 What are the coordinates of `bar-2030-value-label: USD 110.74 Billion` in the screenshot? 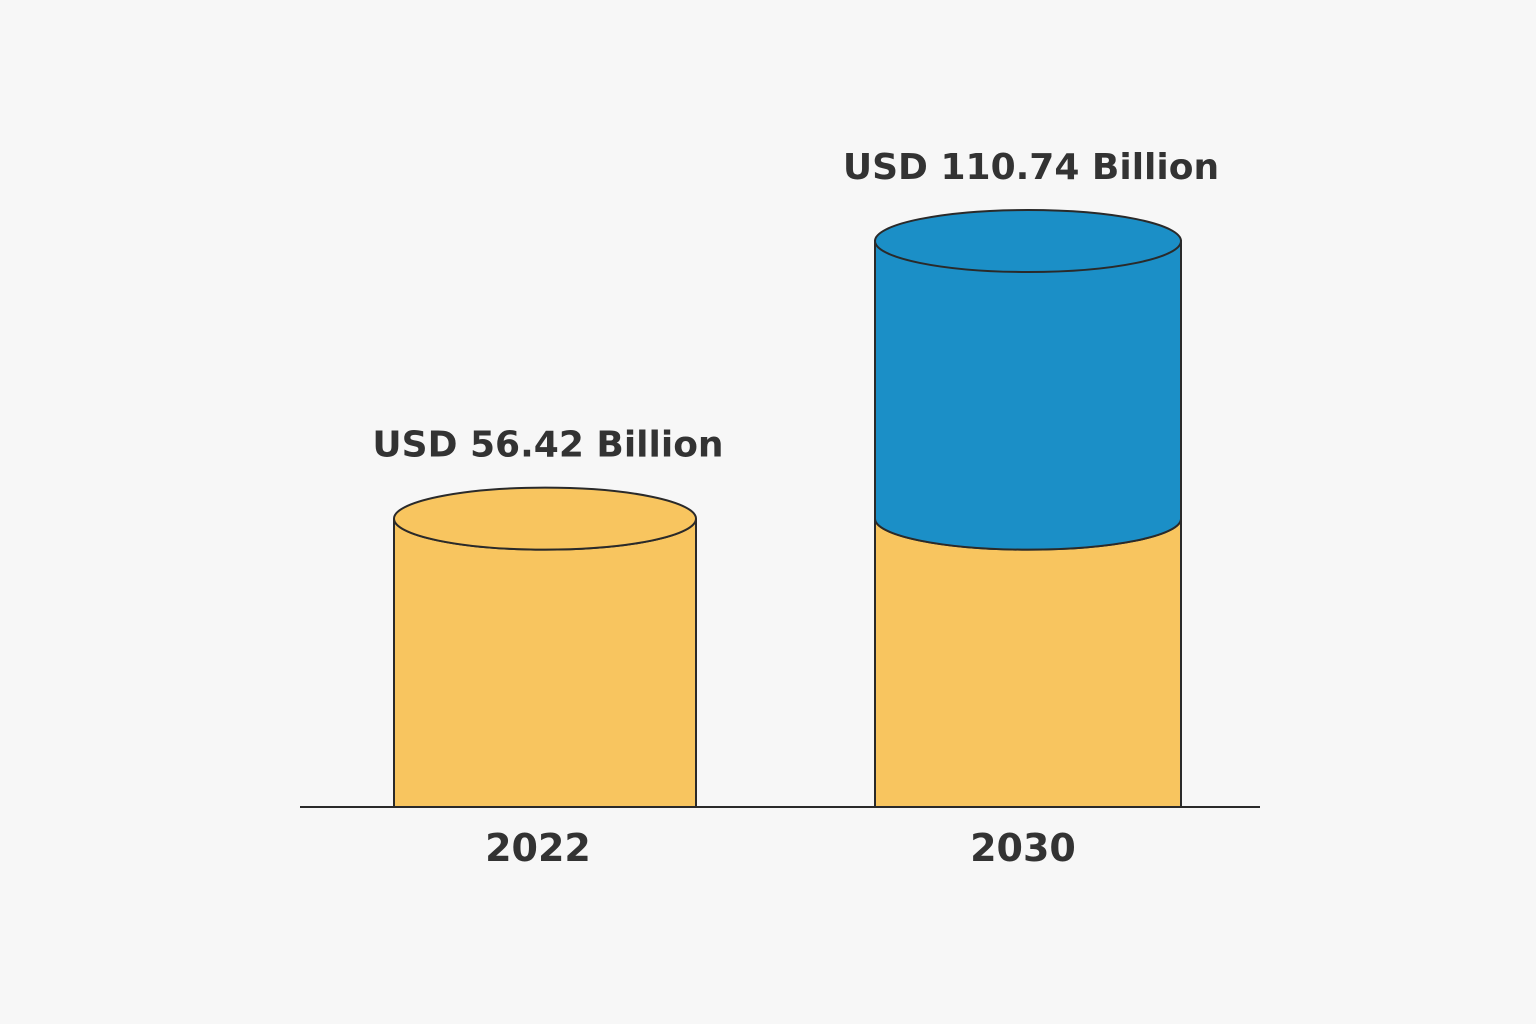 It's located at (1031, 167).